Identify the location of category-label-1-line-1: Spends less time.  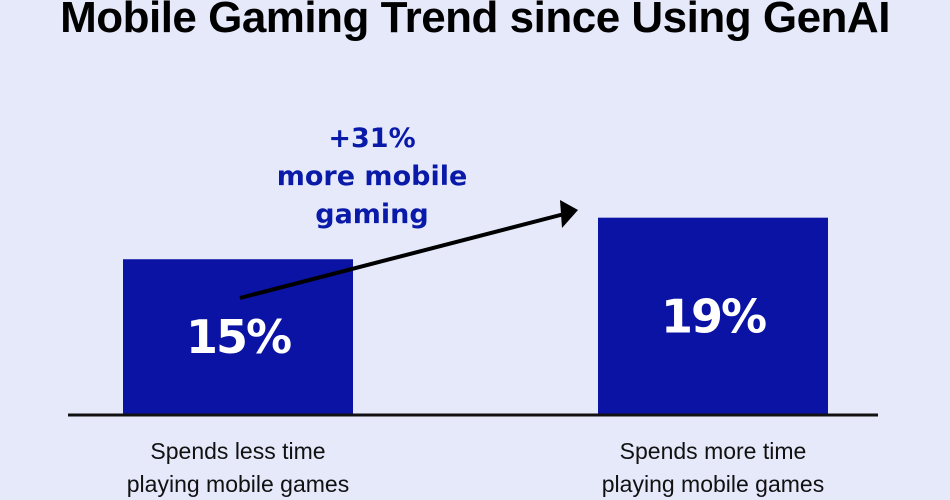
(237, 451).